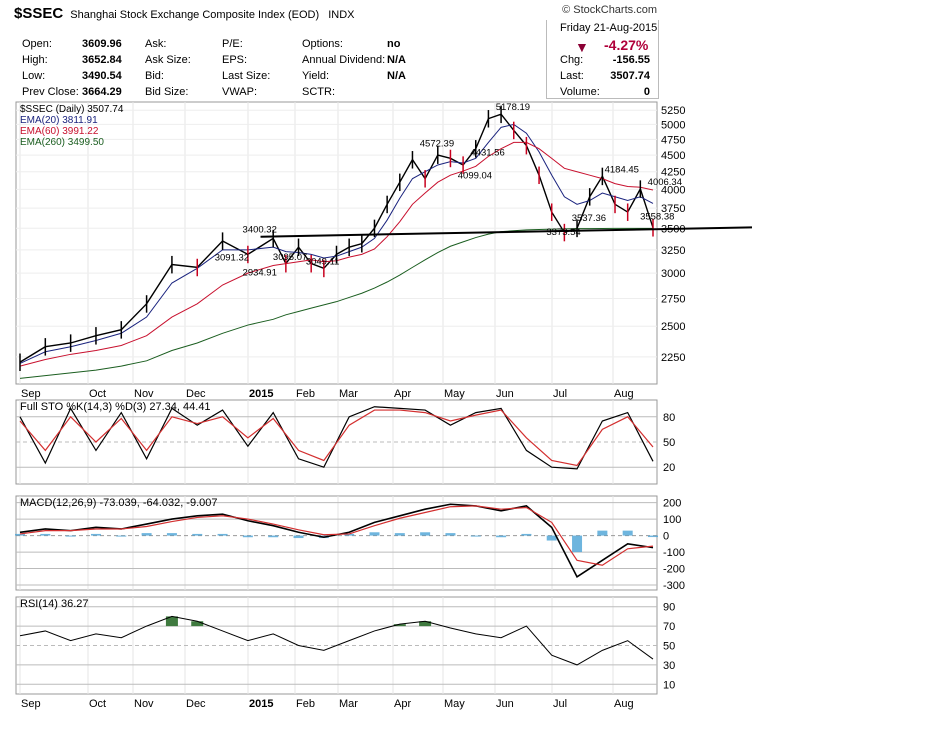 The height and width of the screenshot is (746, 926). I want to click on price-tick-label: 4000, so click(673, 190).